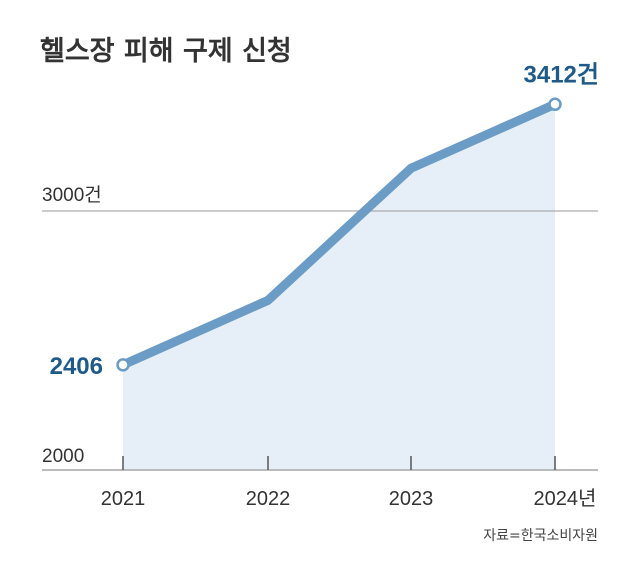 The width and height of the screenshot is (640, 572). What do you see at coordinates (76, 366) in the screenshot?
I see `data-label: 2406` at bounding box center [76, 366].